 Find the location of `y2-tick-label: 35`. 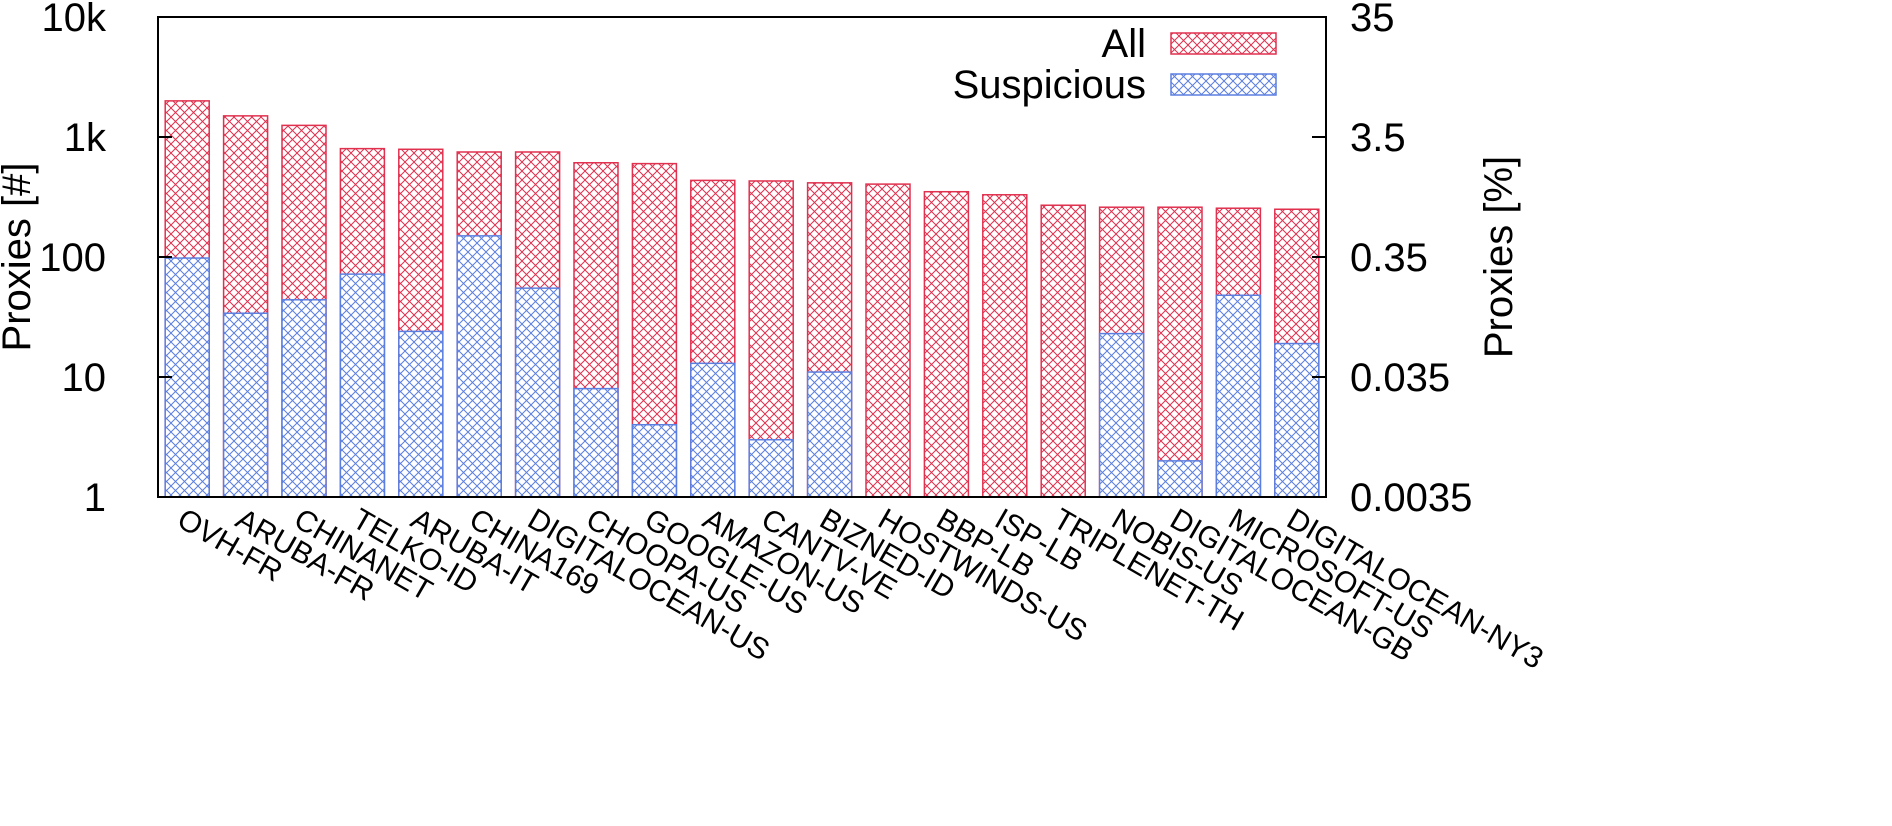

y2-tick-label: 35 is located at coordinates (1372, 20).